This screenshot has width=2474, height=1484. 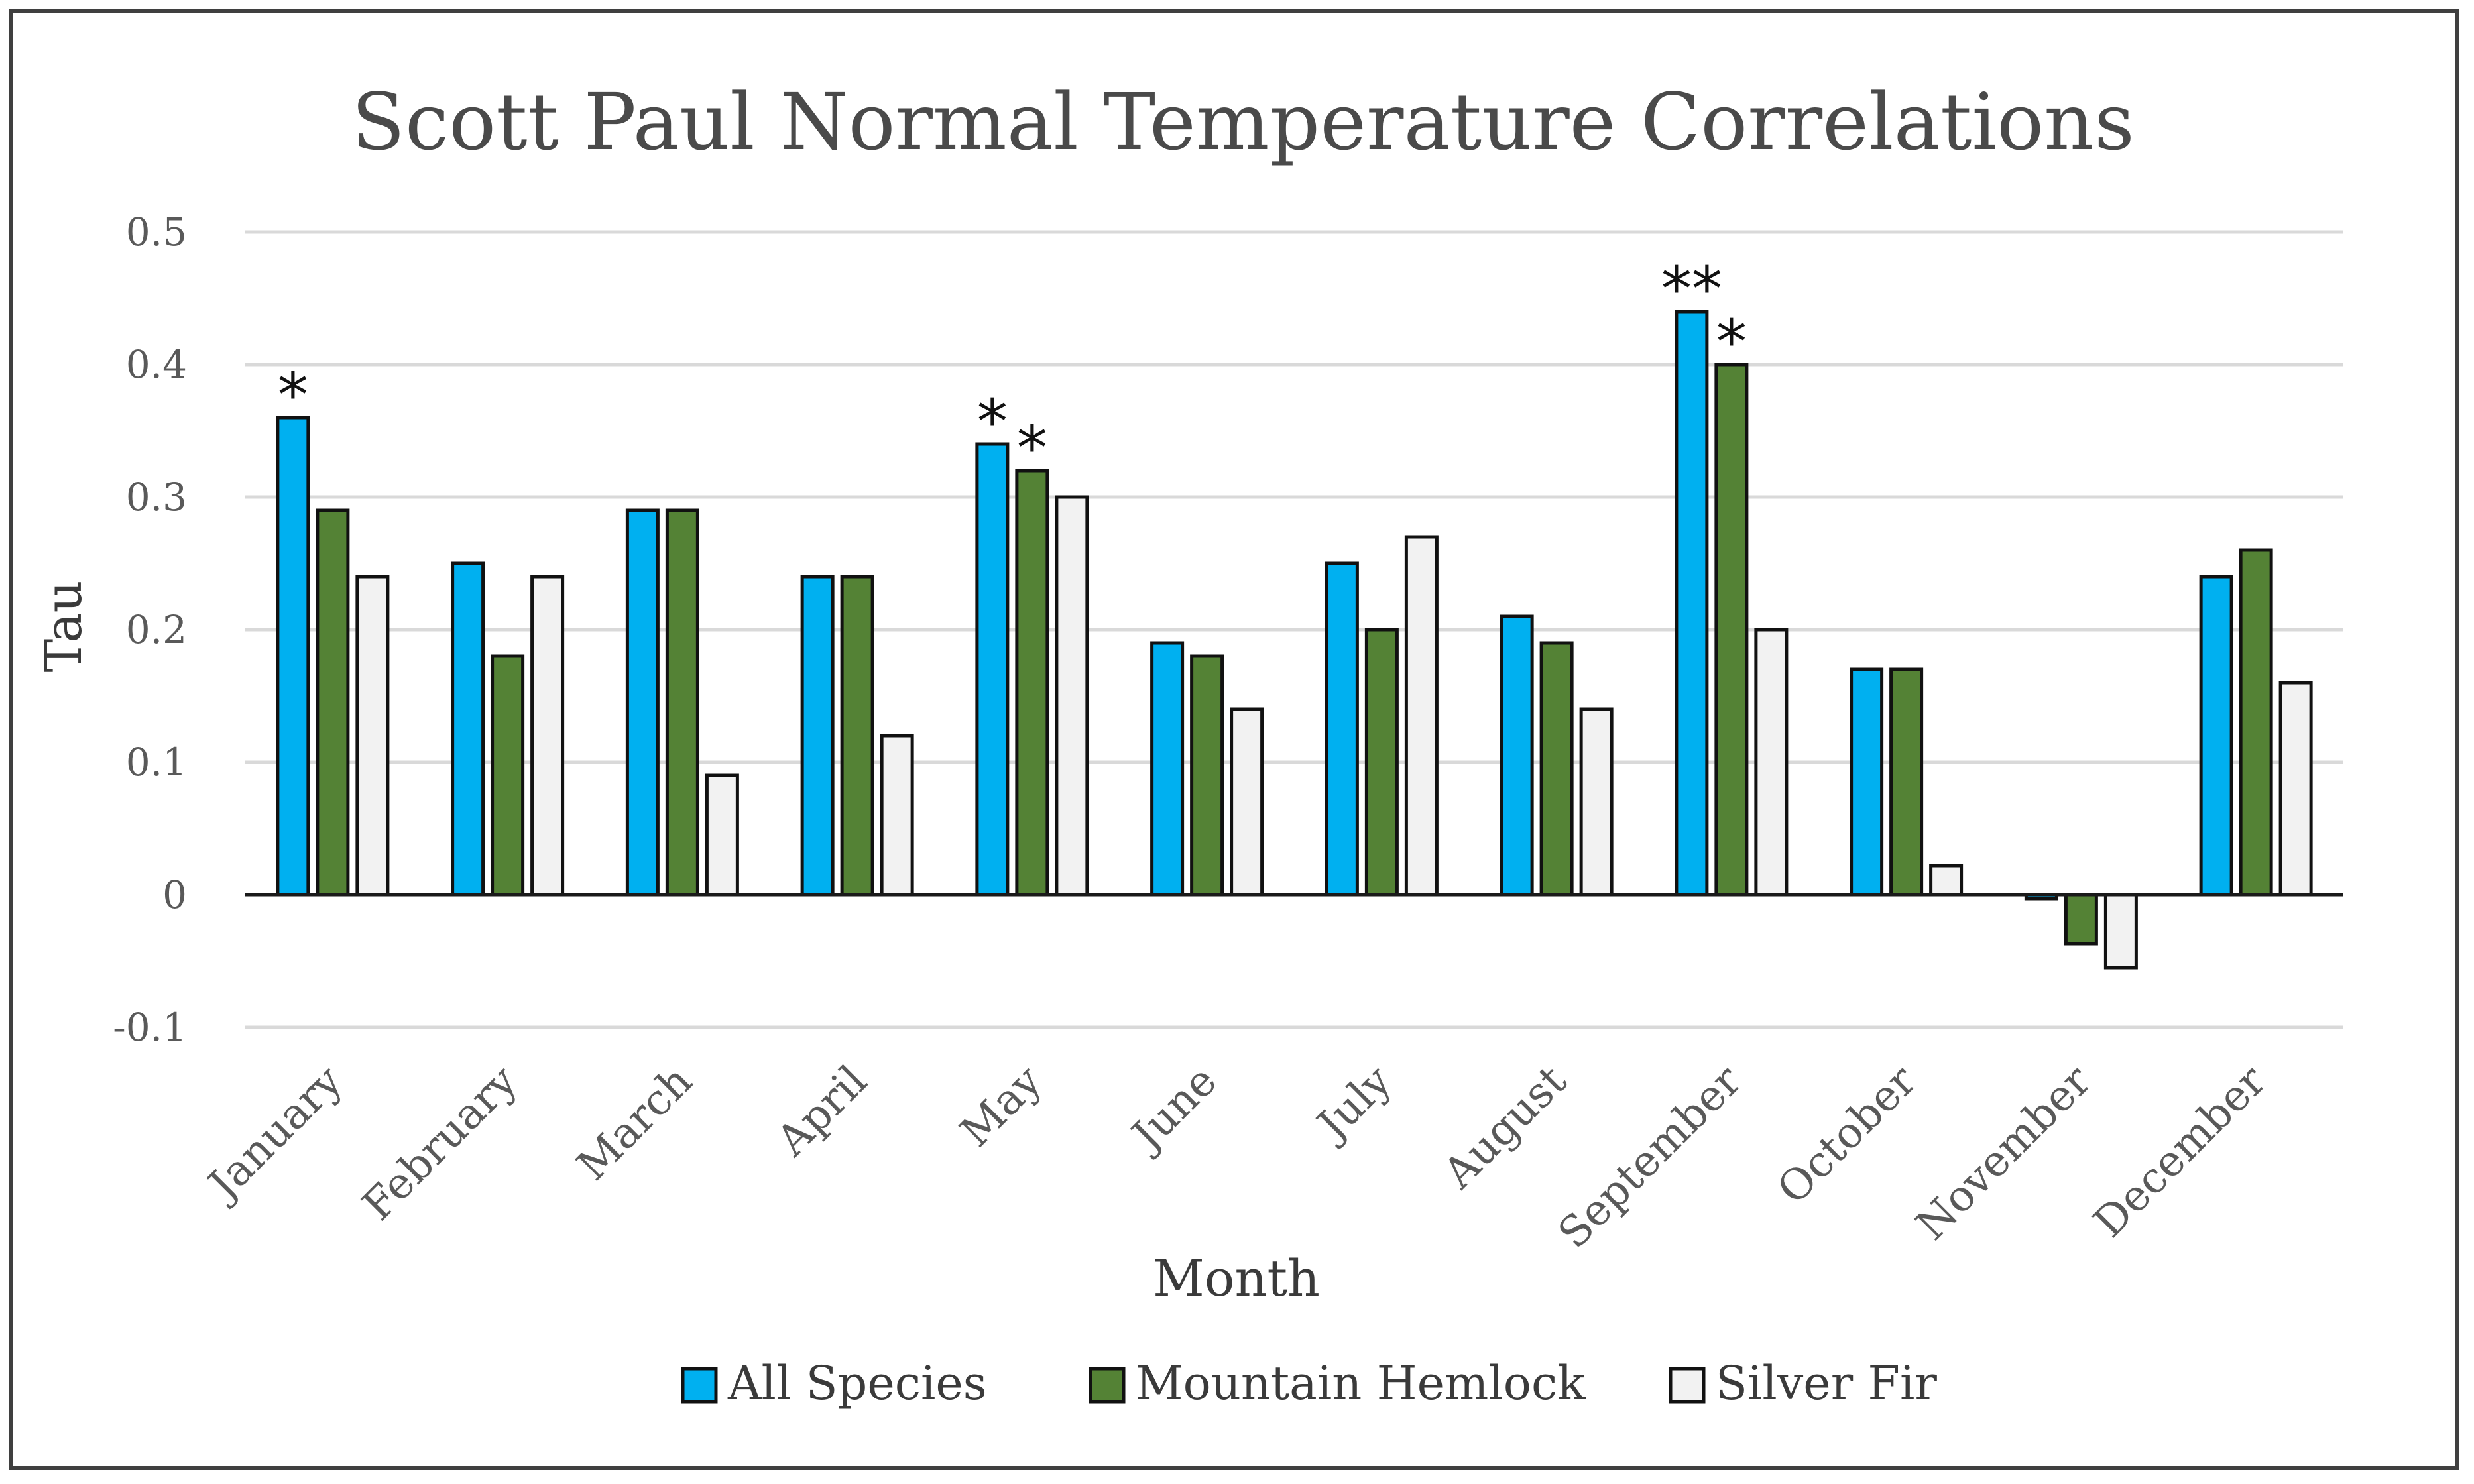 What do you see at coordinates (1361, 1383) in the screenshot?
I see `legend-label: Mountain Hemlock` at bounding box center [1361, 1383].